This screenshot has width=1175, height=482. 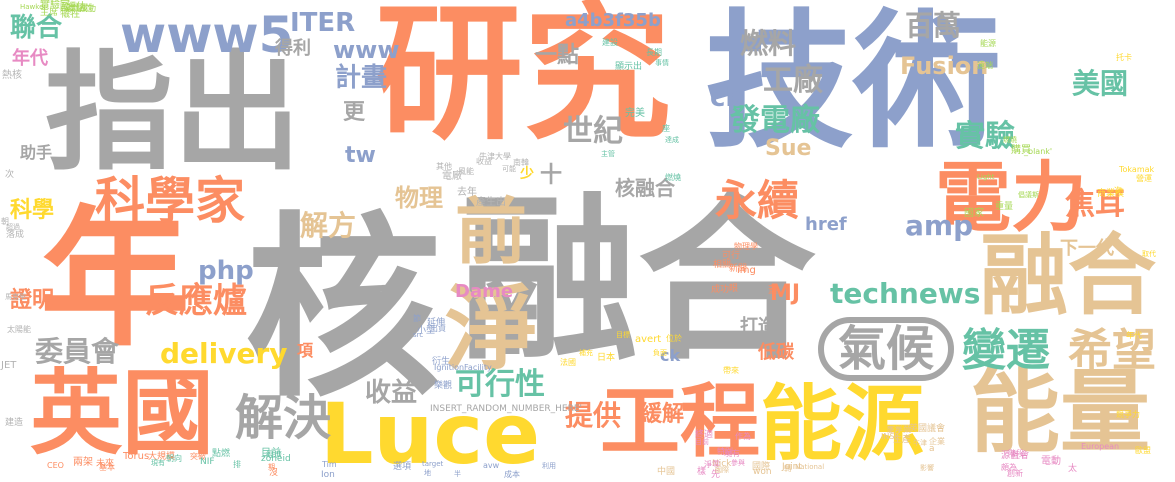 What do you see at coordinates (207, 462) in the screenshot?
I see `small-word: NIF` at bounding box center [207, 462].